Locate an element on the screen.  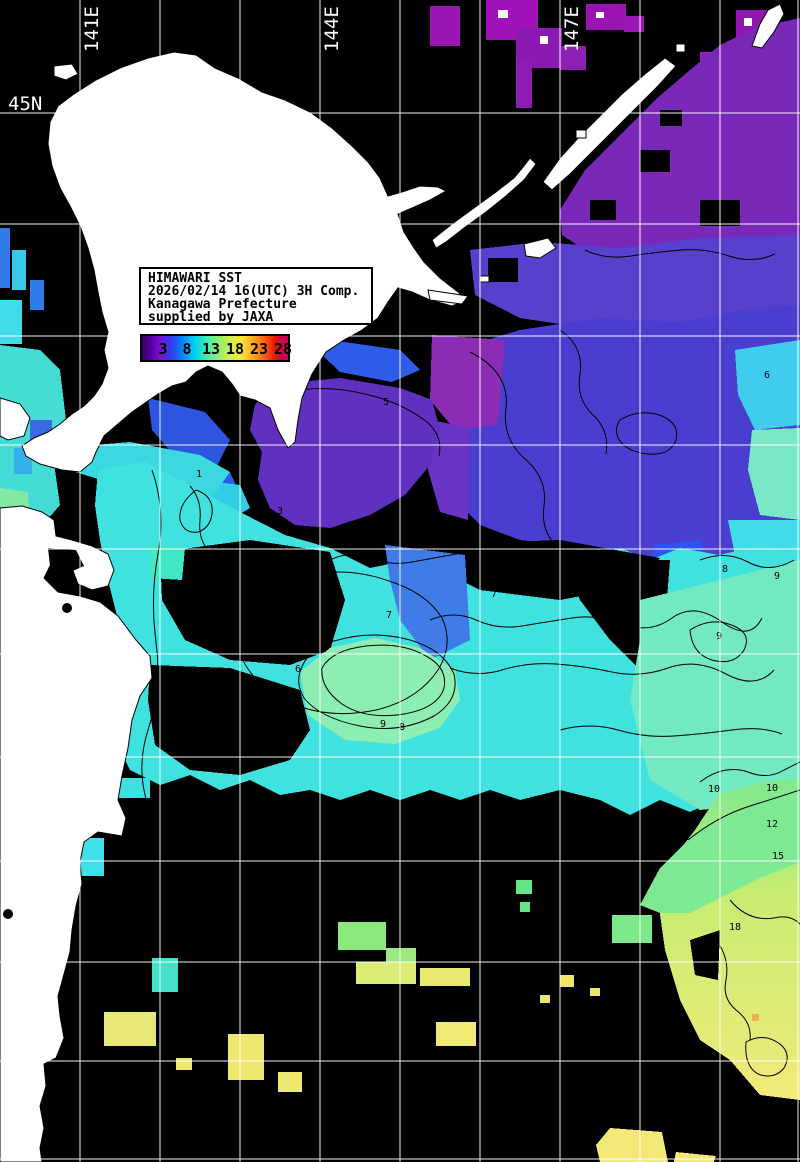
lon-label-141e: 141E is located at coordinates (92, 29).